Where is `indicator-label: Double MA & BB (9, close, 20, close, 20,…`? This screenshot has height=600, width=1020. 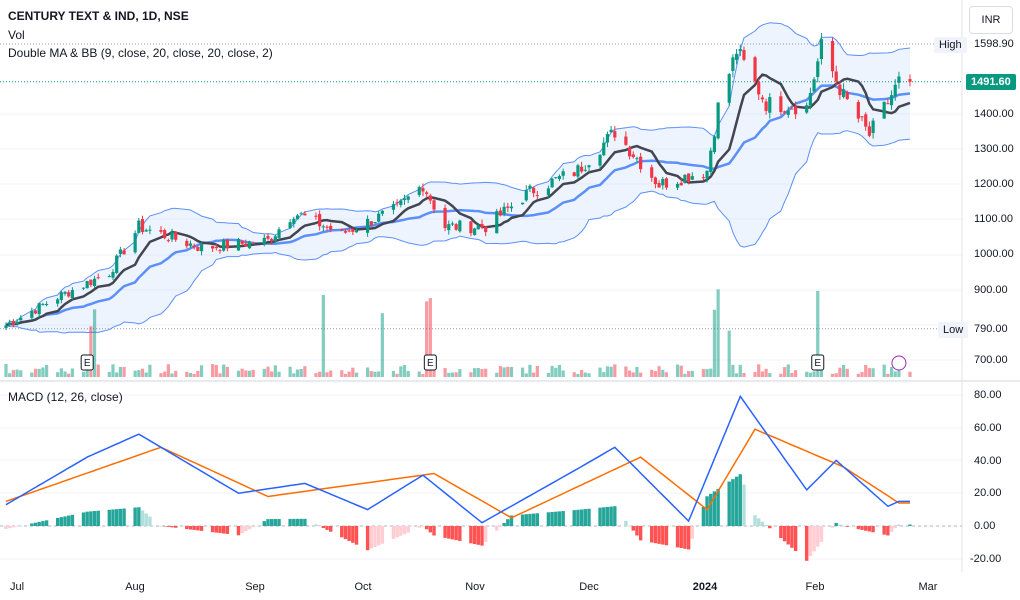 indicator-label: Double MA & BB (9, close, 20, close, 20,… is located at coordinates (140, 53).